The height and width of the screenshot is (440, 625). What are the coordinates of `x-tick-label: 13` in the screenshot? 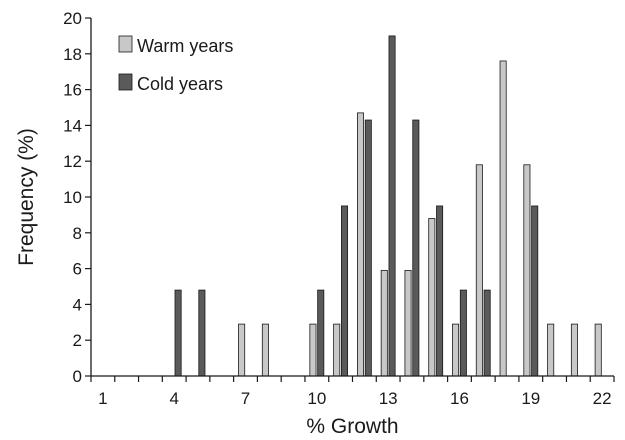 It's located at (388, 398).